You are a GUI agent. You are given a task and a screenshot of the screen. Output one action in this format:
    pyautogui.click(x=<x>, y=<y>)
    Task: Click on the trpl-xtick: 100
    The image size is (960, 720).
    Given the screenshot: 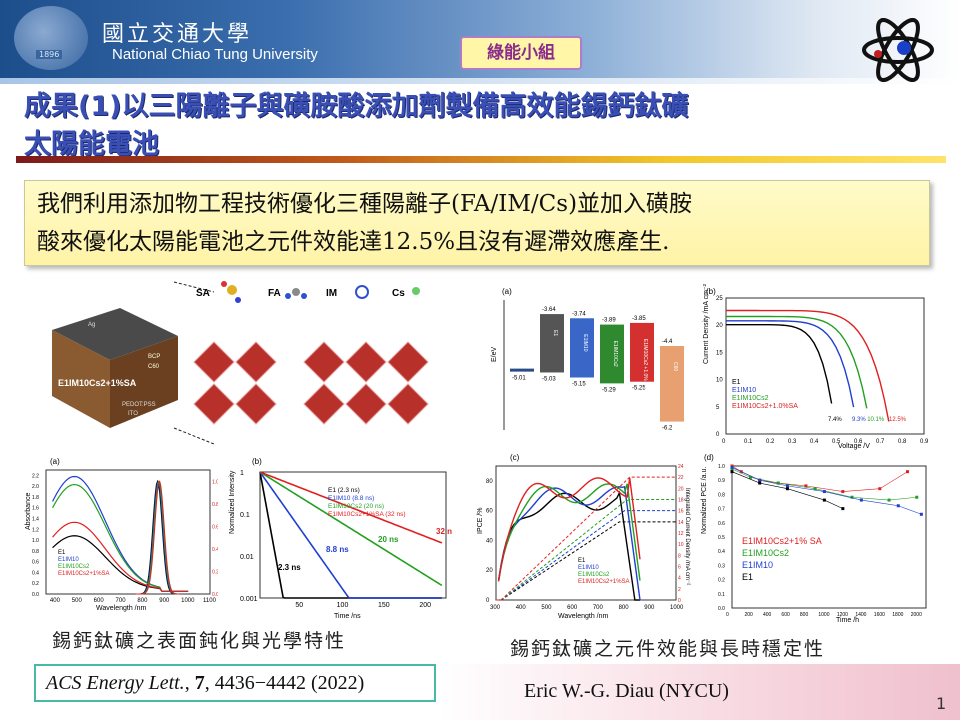 What is the action you would take?
    pyautogui.click(x=343, y=605)
    